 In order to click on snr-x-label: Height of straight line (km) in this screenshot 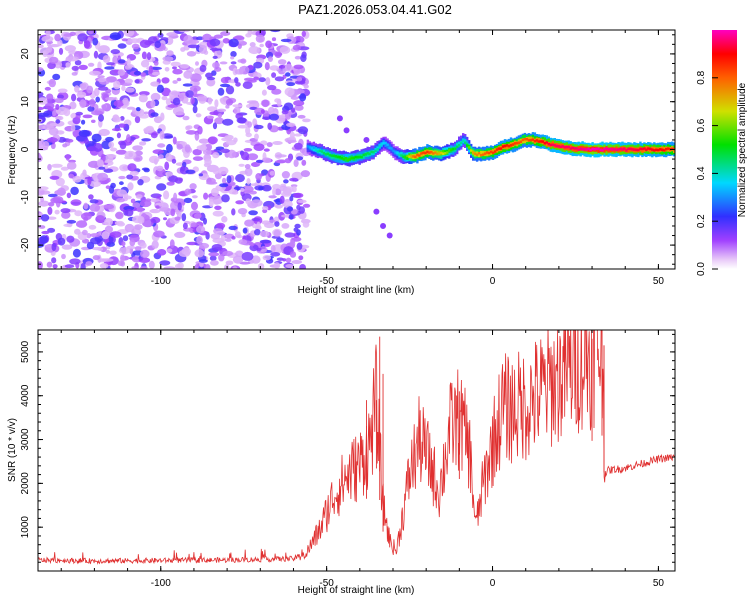, I will do `click(356, 590)`.